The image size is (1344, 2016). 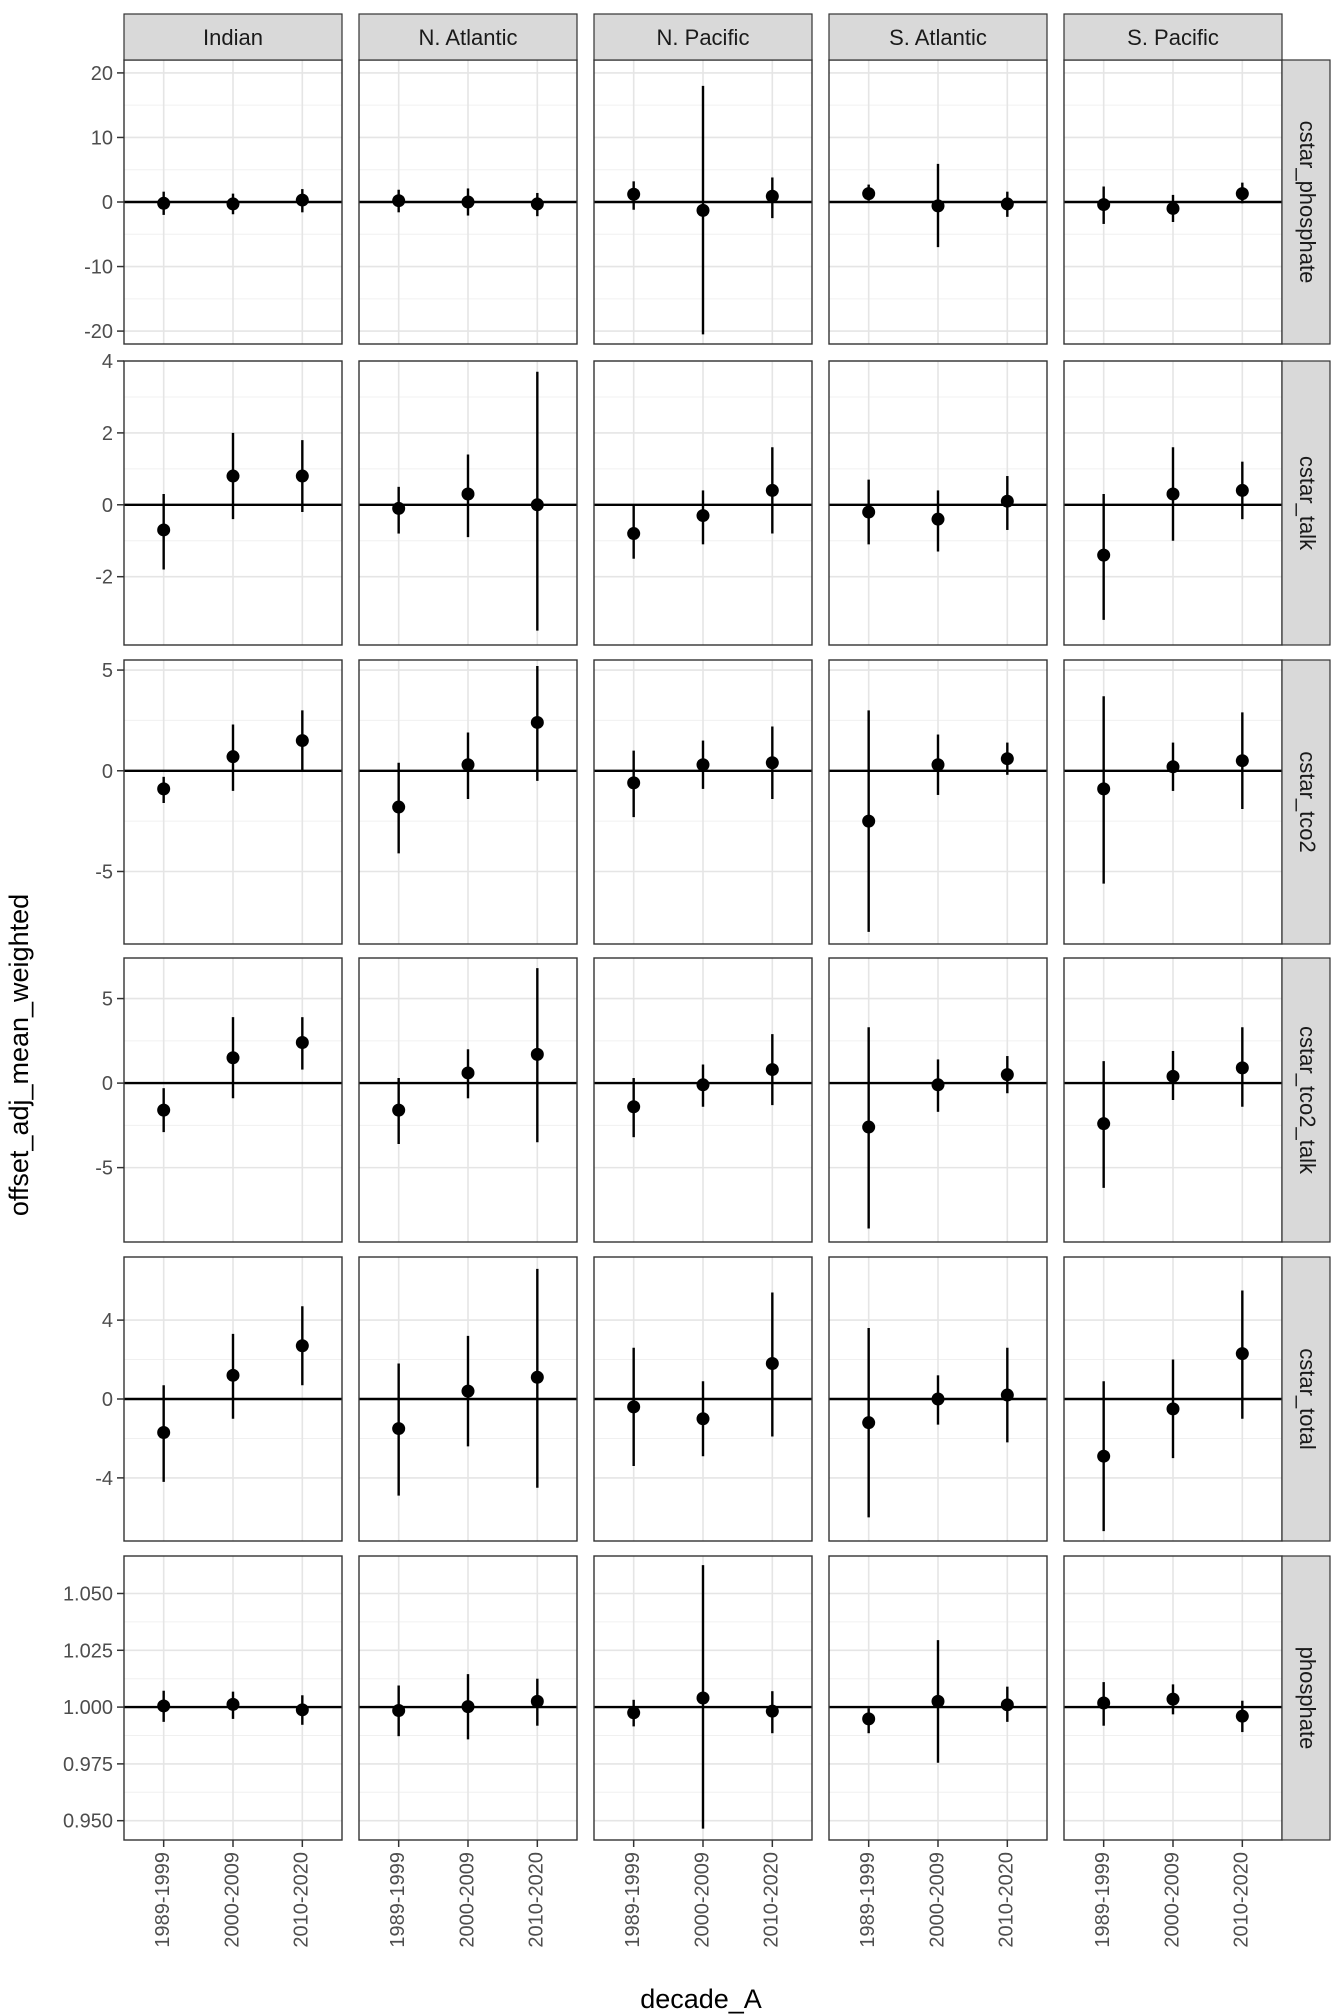 I want to click on x-tick-label-3-1: 2000-2009, so click(x=937, y=1900).